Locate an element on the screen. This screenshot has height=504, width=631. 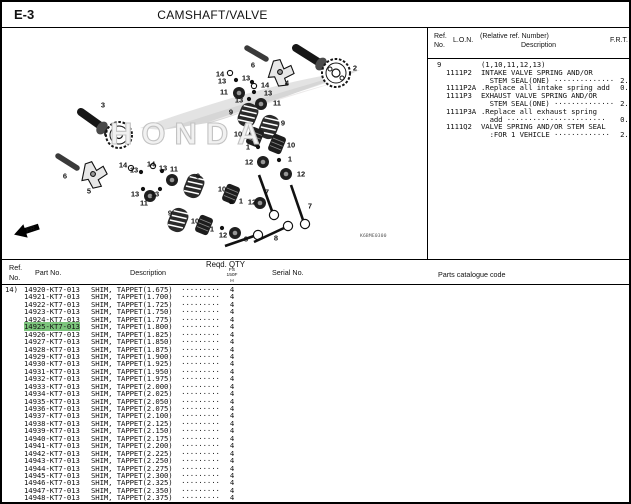
row-part-no: 14926-KT7-013 is located at coordinates (52, 334).